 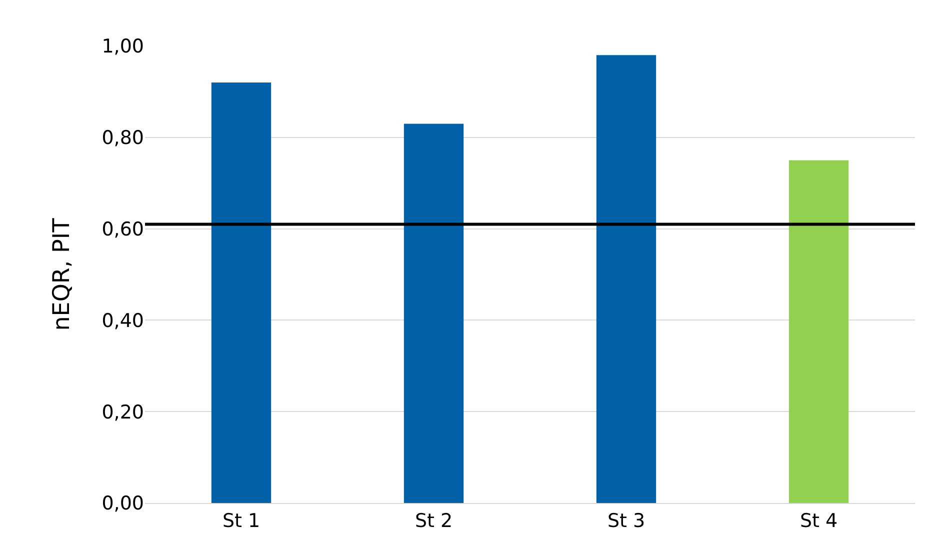 What do you see at coordinates (123, 229) in the screenshot?
I see `y-tick-label: 0,60` at bounding box center [123, 229].